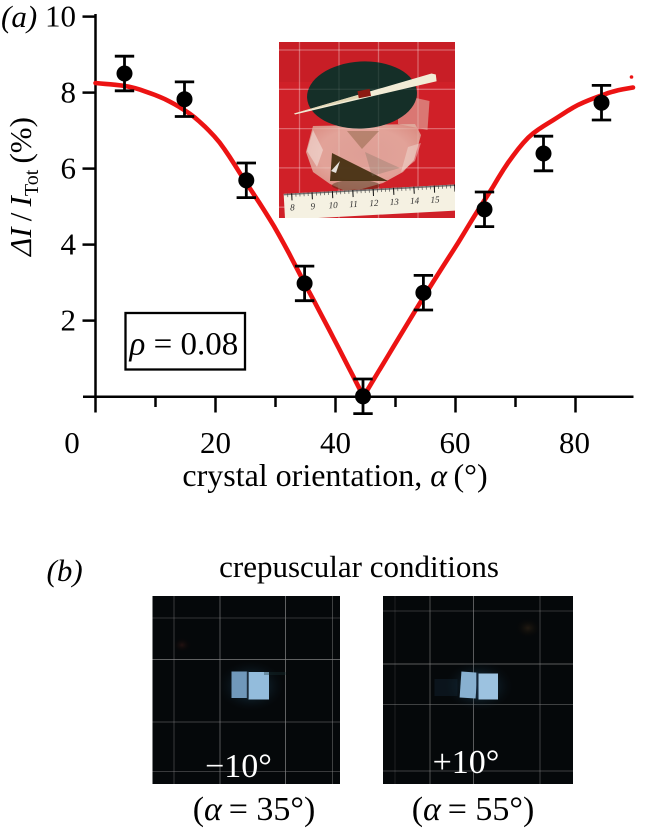 The height and width of the screenshot is (828, 650). What do you see at coordinates (313, 206) in the screenshot?
I see `svg-text: 9` at bounding box center [313, 206].